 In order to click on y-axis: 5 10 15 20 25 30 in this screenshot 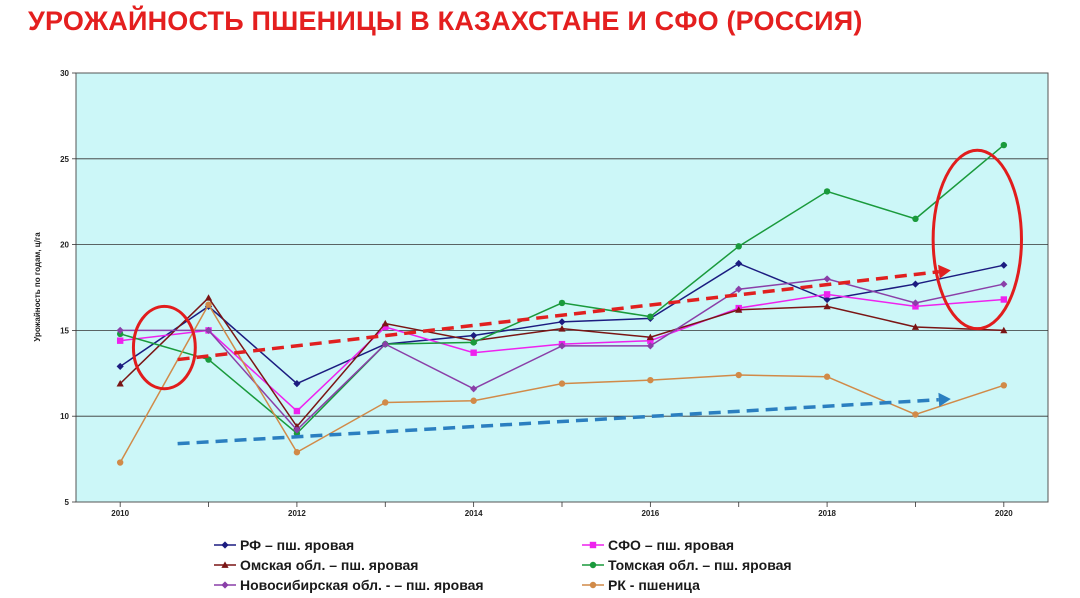, I will do `click(68, 288)`.